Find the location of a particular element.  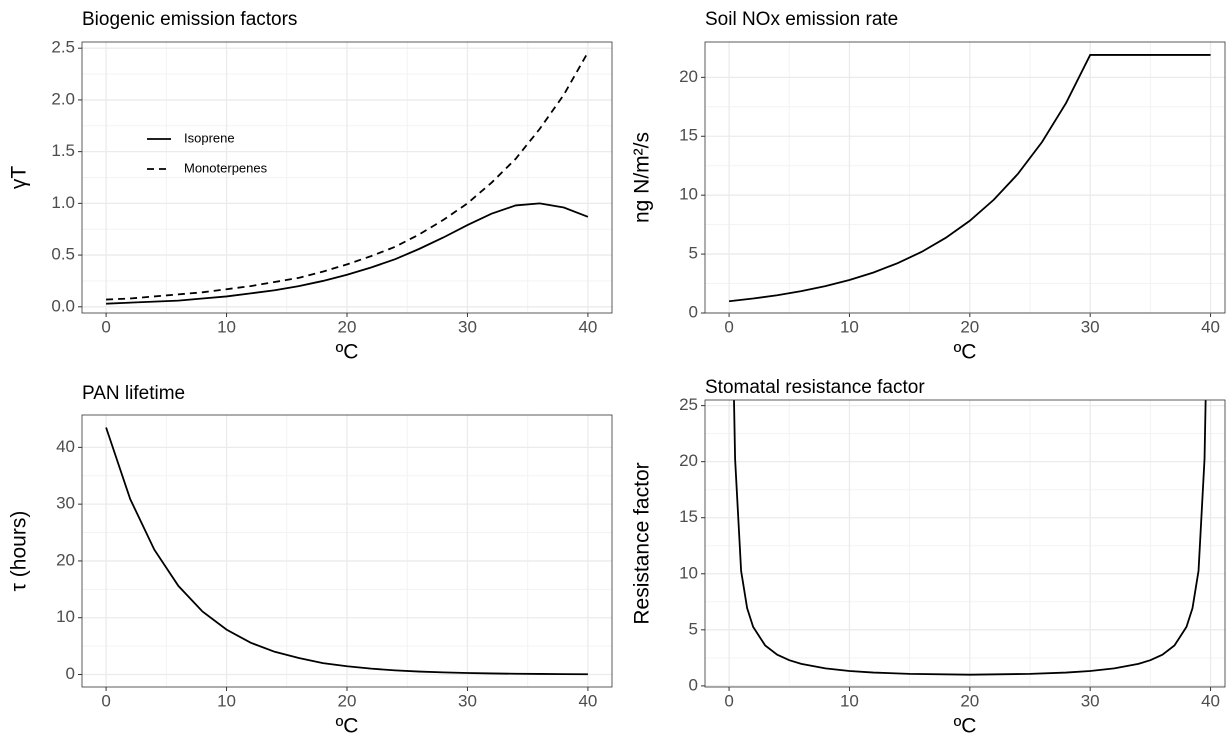

legend-label: Isoprene is located at coordinates (209, 137).